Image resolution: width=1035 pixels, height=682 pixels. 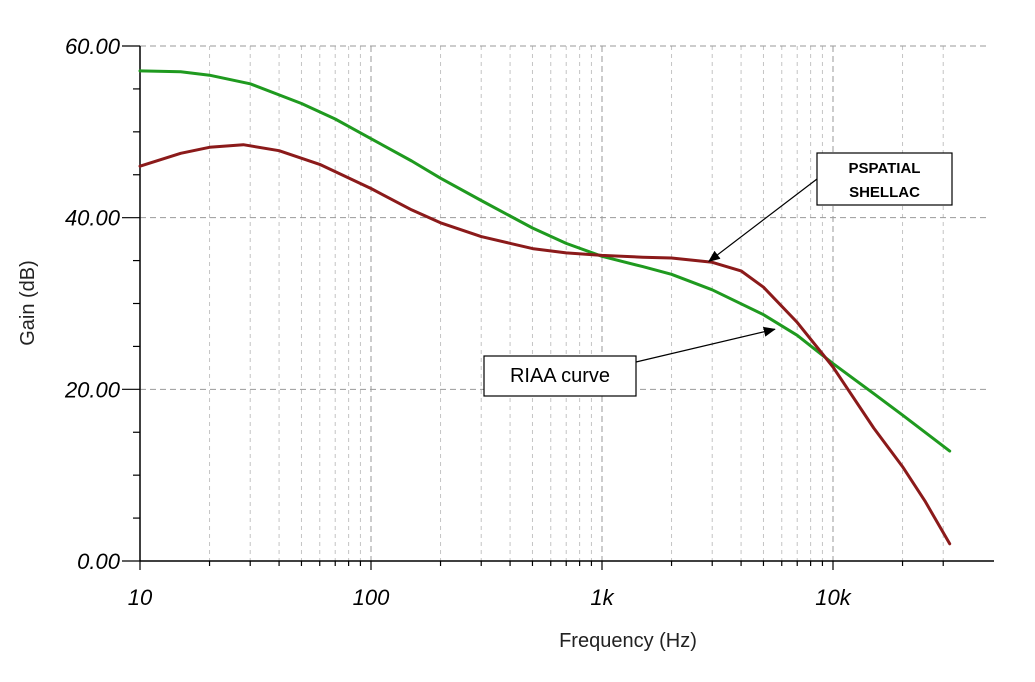 What do you see at coordinates (628, 641) in the screenshot?
I see `x-axis-label: Frequency (Hz)` at bounding box center [628, 641].